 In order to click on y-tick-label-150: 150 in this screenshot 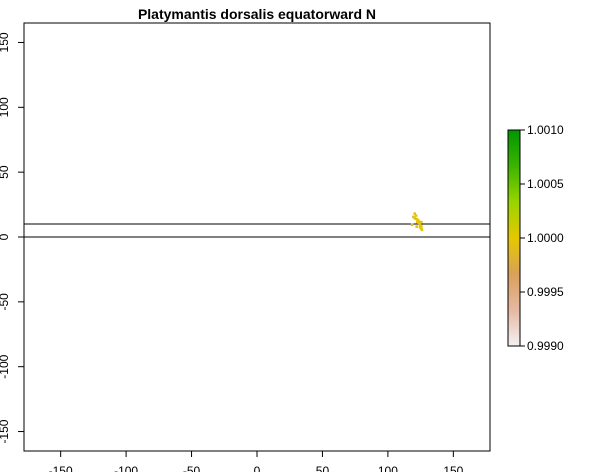, I will do `click(5, 42)`.